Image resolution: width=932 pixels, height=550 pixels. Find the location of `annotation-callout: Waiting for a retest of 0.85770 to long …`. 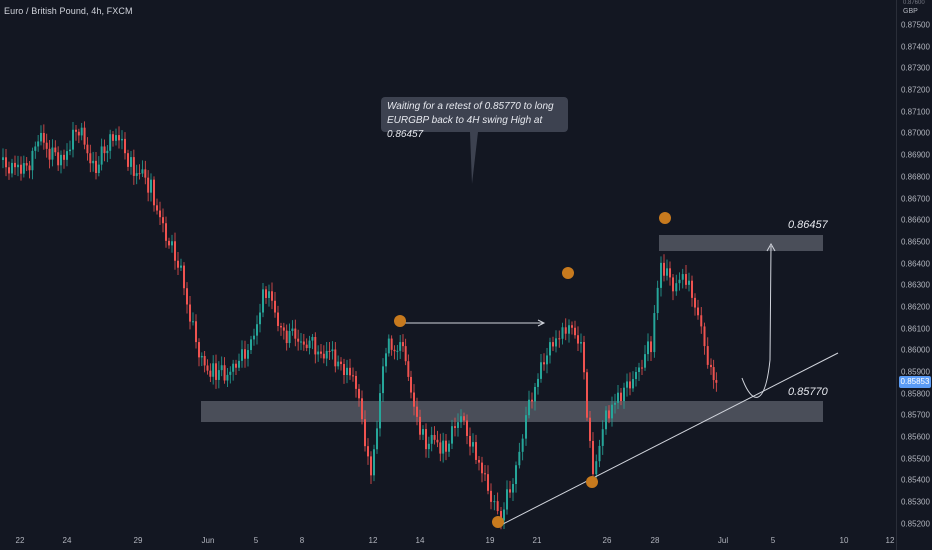

annotation-callout: Waiting for a retest of 0.85770 to long … is located at coordinates (474, 118).